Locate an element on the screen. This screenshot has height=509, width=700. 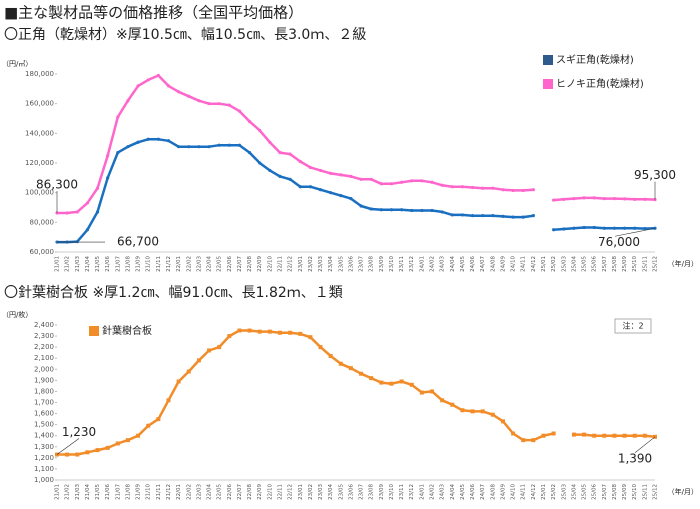
x-tick-label: 24/10 is located at coordinates (514, 264).